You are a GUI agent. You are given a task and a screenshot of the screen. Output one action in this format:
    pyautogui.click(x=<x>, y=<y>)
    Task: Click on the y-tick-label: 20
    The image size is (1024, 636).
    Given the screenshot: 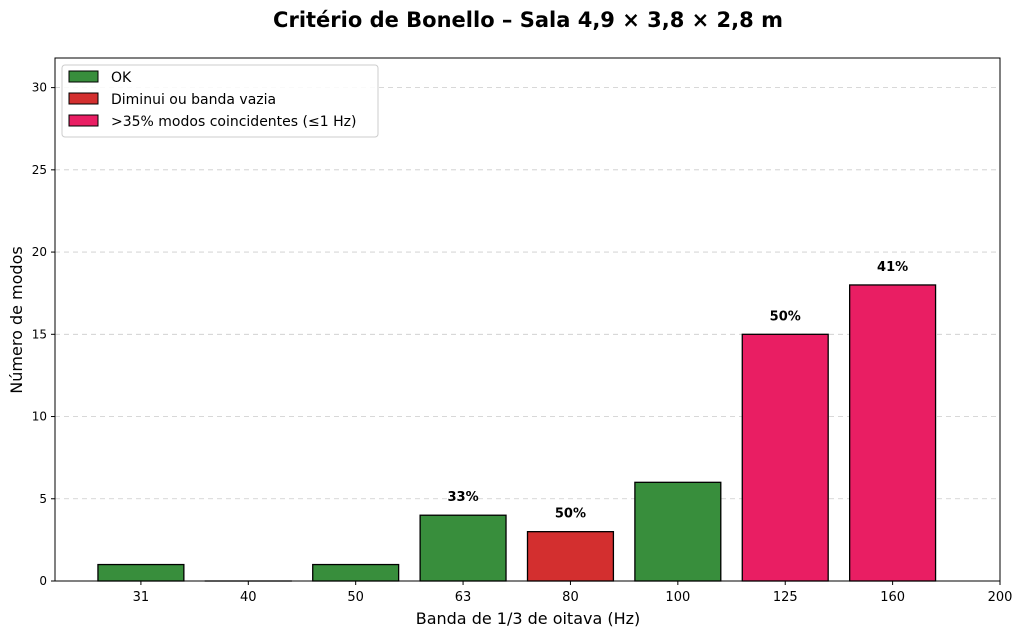 What is the action you would take?
    pyautogui.click(x=39, y=252)
    